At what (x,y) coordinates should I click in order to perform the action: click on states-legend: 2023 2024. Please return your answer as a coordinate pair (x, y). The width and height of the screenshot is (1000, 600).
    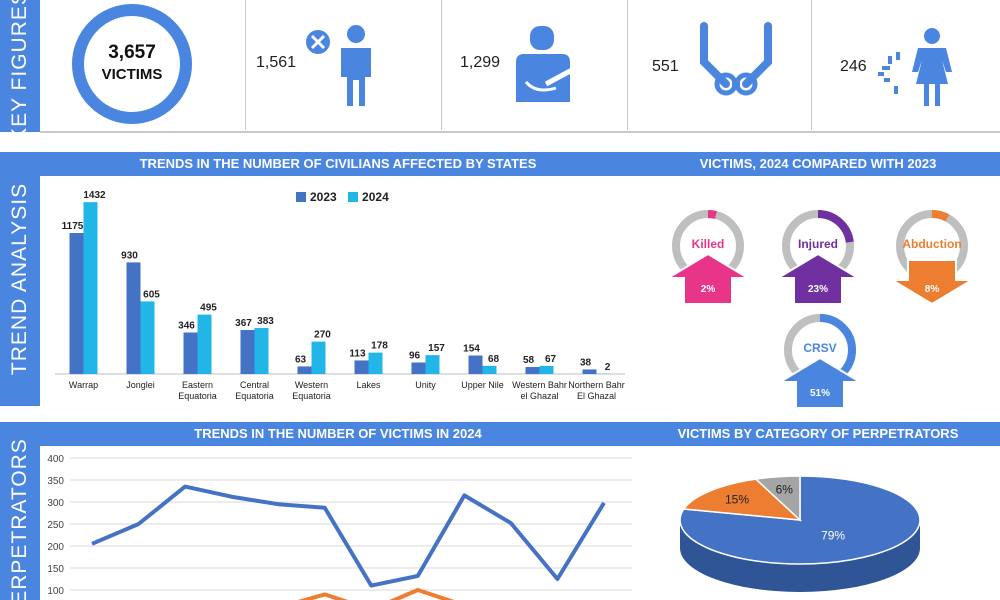
    Looking at the image, I should click on (342, 197).